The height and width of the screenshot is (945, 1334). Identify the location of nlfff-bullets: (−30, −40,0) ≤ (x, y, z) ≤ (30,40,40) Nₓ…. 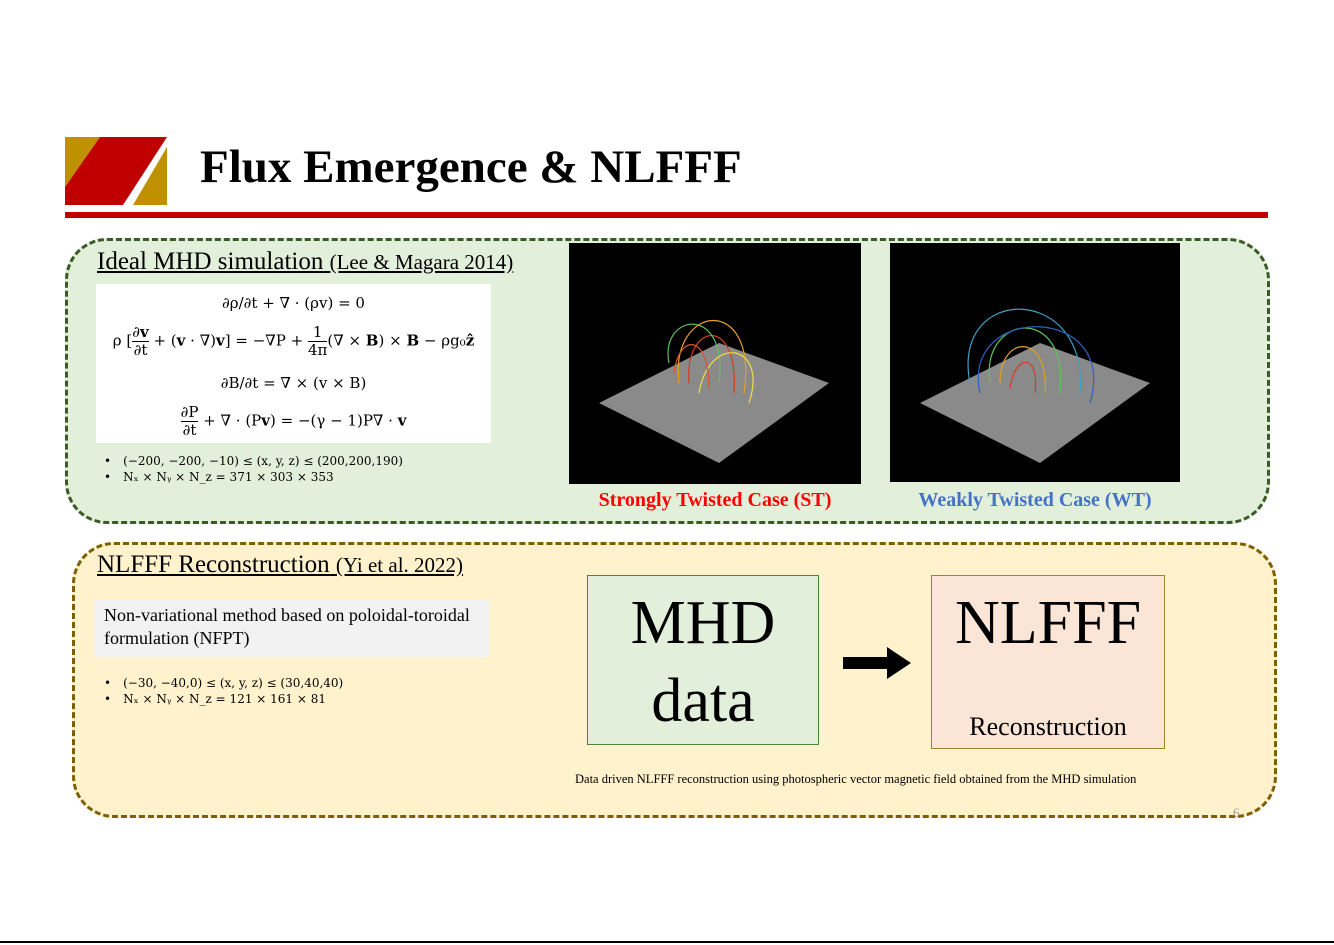
(223, 691).